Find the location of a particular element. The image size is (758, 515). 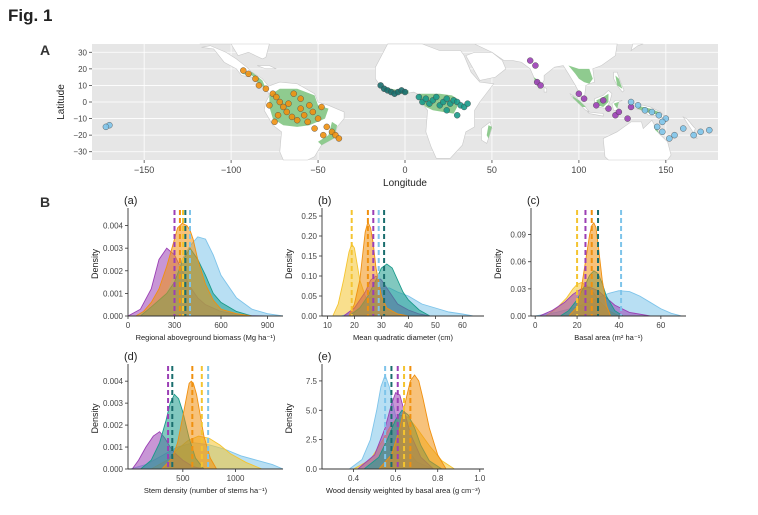

land-japan is located at coordinates (637, 47).